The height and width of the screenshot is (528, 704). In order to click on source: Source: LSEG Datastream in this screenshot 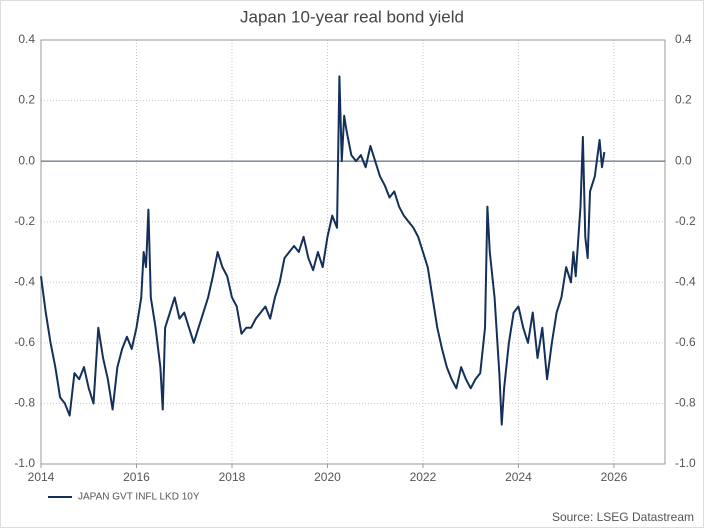, I will do `click(623, 517)`.